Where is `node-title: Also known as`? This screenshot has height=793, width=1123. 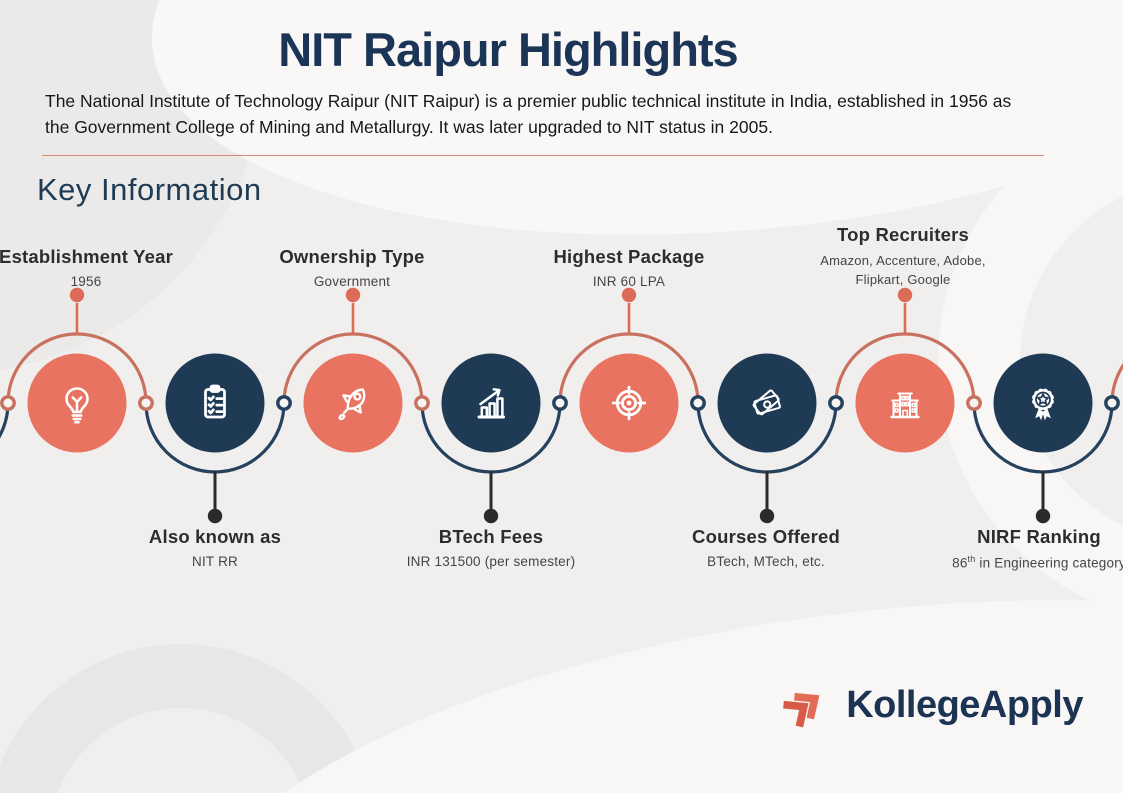
node-title: Also known as is located at coordinates (215, 536).